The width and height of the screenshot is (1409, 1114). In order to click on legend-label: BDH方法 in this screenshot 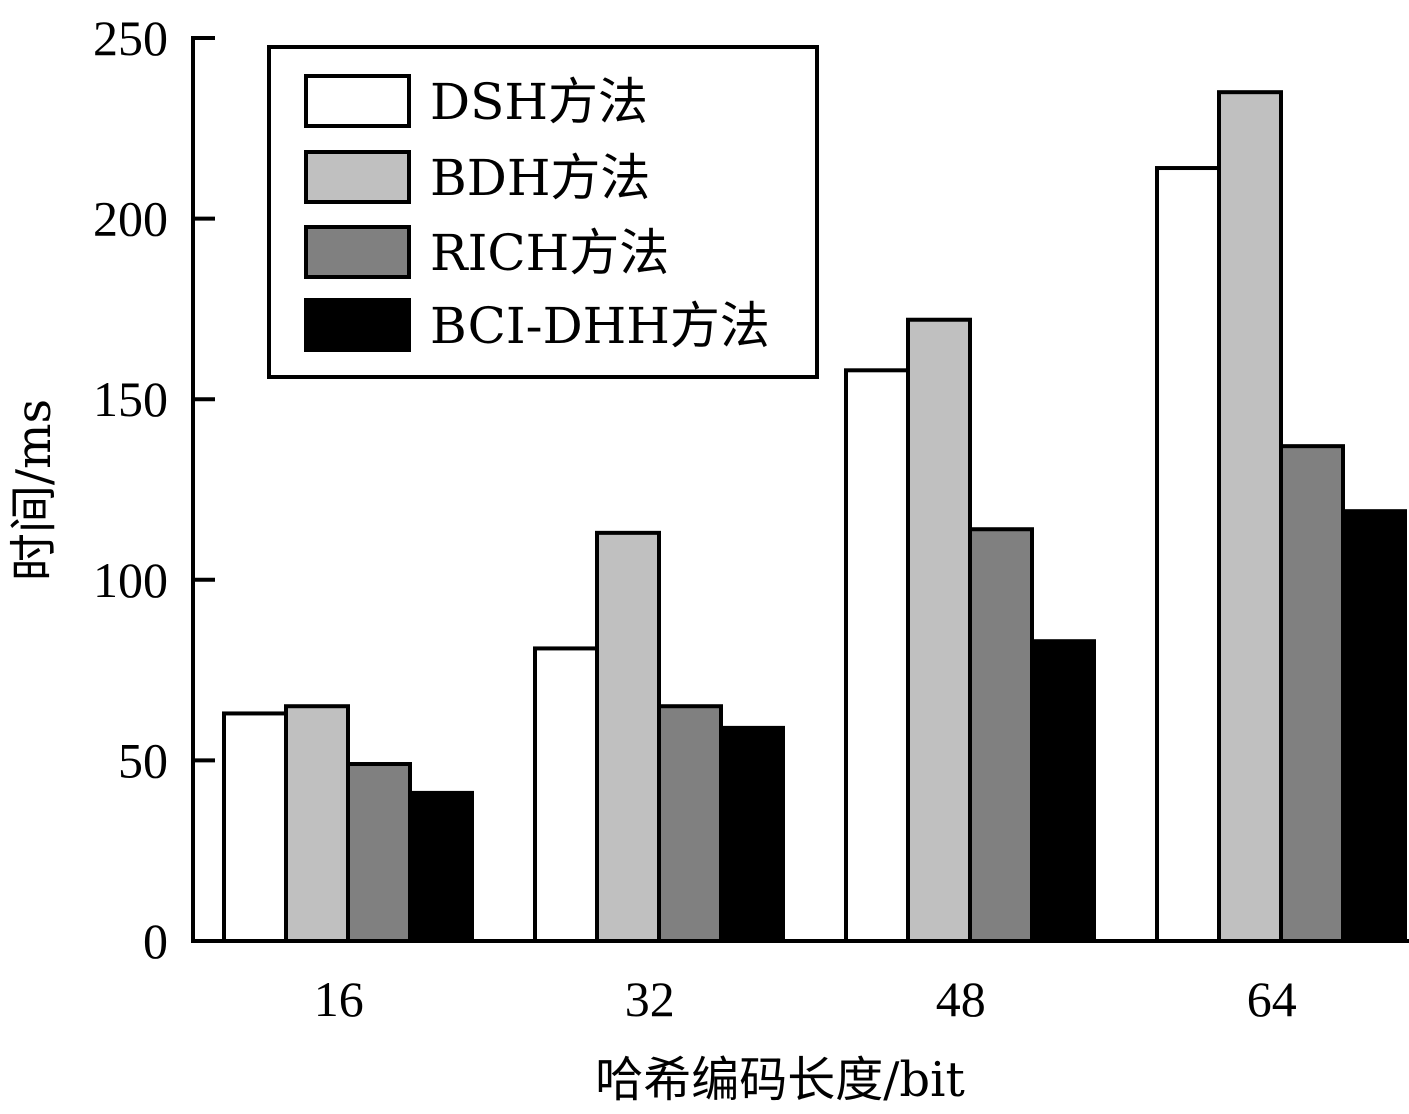, I will do `click(540, 178)`.